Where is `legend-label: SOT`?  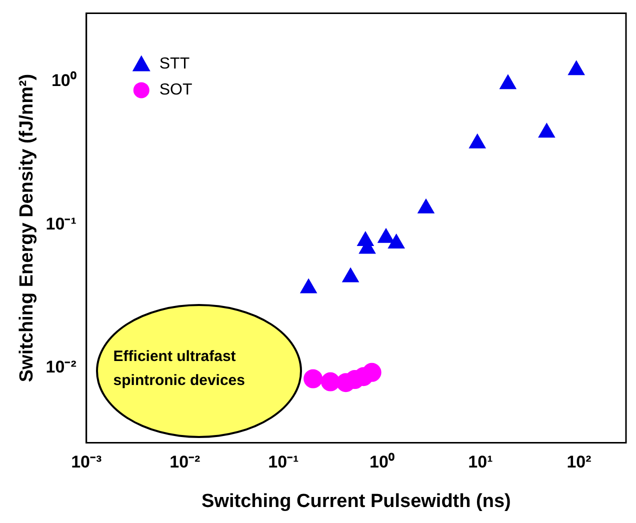
legend-label: SOT is located at coordinates (175, 90).